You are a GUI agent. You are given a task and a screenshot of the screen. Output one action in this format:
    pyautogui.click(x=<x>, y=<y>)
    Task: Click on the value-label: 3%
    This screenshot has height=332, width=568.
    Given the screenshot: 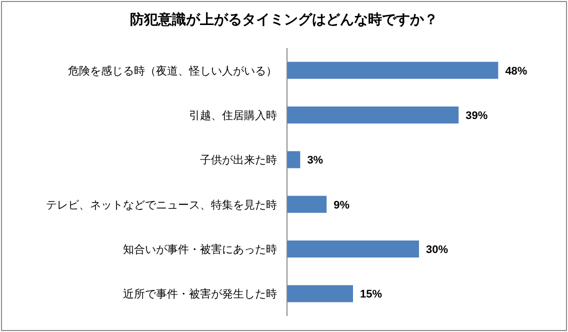 What is the action you would take?
    pyautogui.click(x=315, y=160)
    